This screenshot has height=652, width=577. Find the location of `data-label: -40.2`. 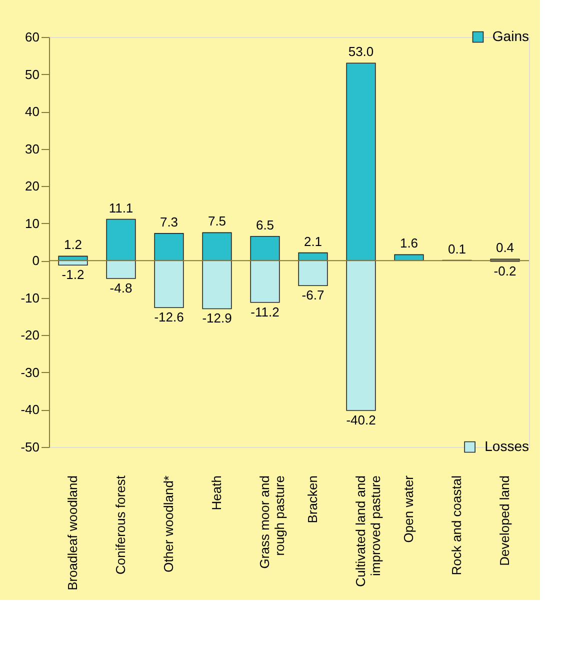

data-label: -40.2 is located at coordinates (361, 420).